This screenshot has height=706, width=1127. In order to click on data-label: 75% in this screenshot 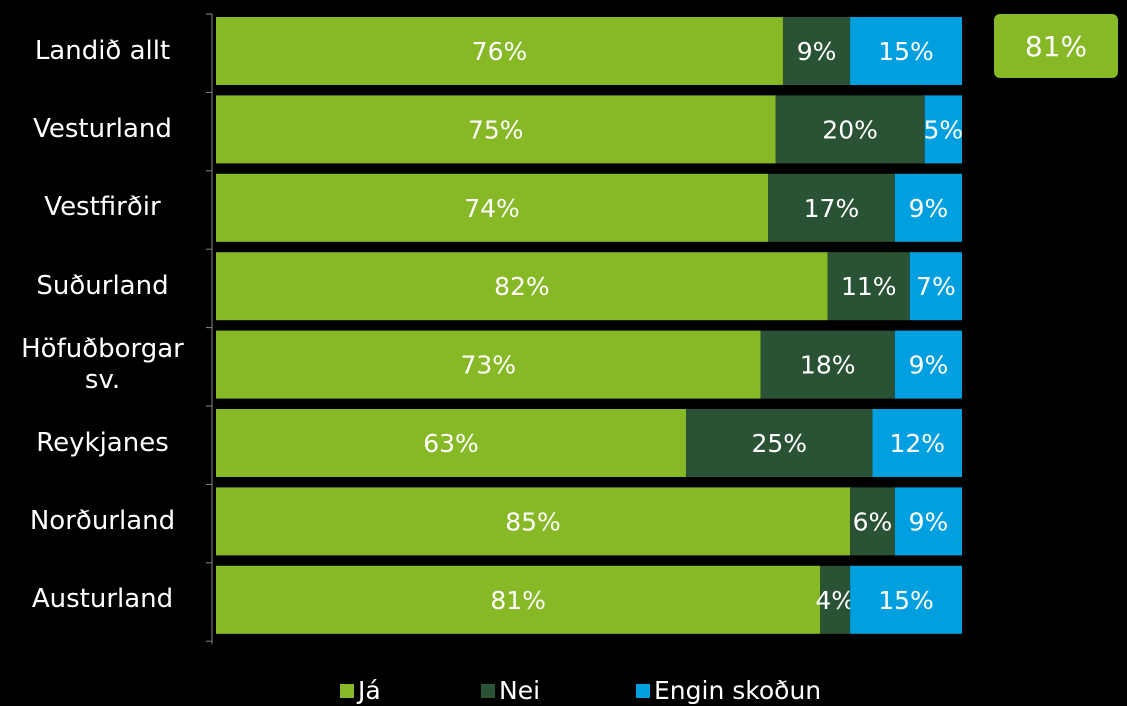, I will do `click(496, 129)`.